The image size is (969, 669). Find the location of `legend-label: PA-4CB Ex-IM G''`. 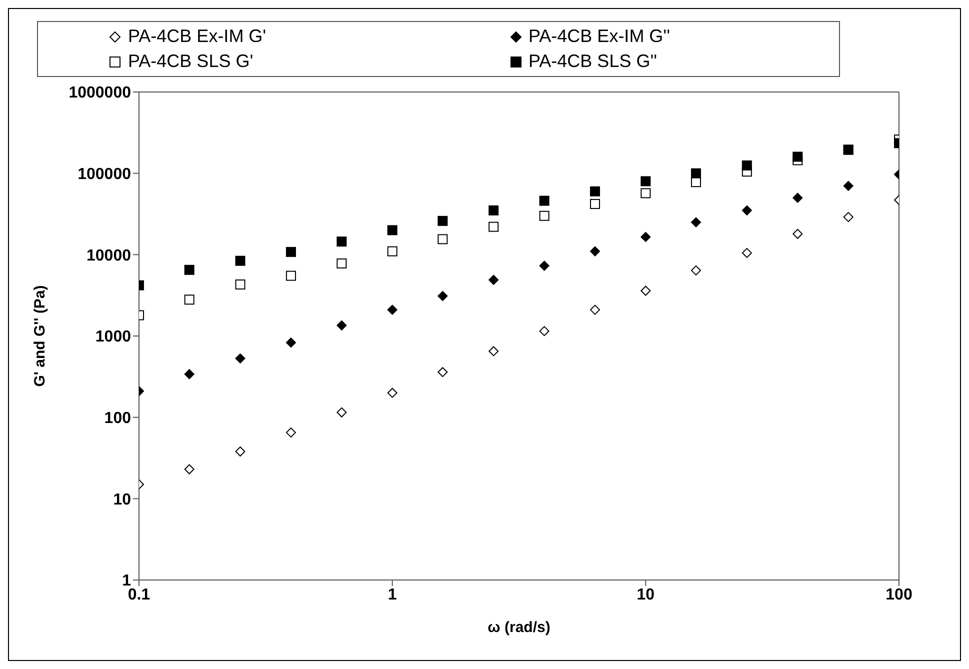

legend-label: PA-4CB Ex-IM G'' is located at coordinates (599, 36).